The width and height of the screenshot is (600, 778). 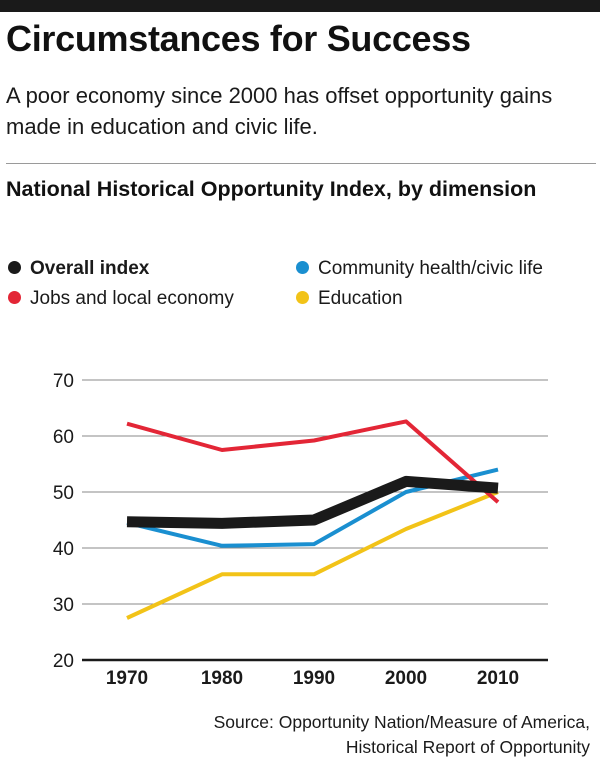 I want to click on top-rule, so click(x=300, y=6).